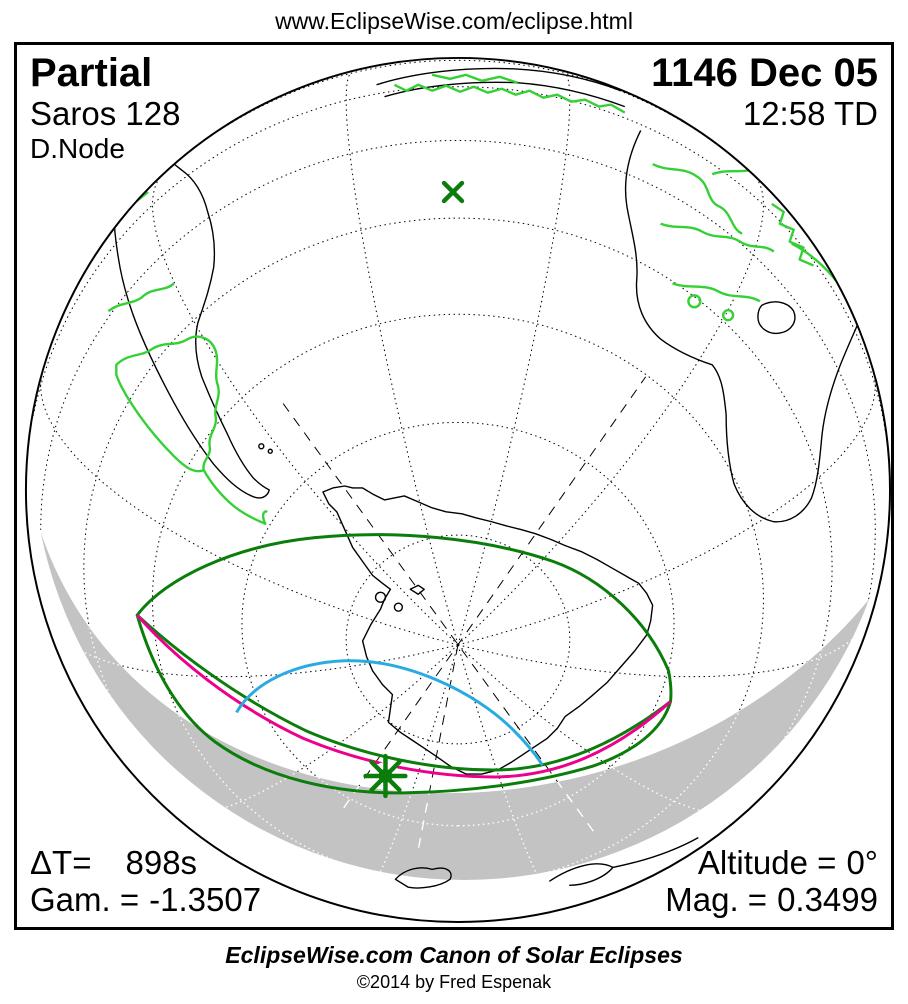  Describe the element at coordinates (716, 900) in the screenshot. I see `magnitude-label: Mag. =` at that location.